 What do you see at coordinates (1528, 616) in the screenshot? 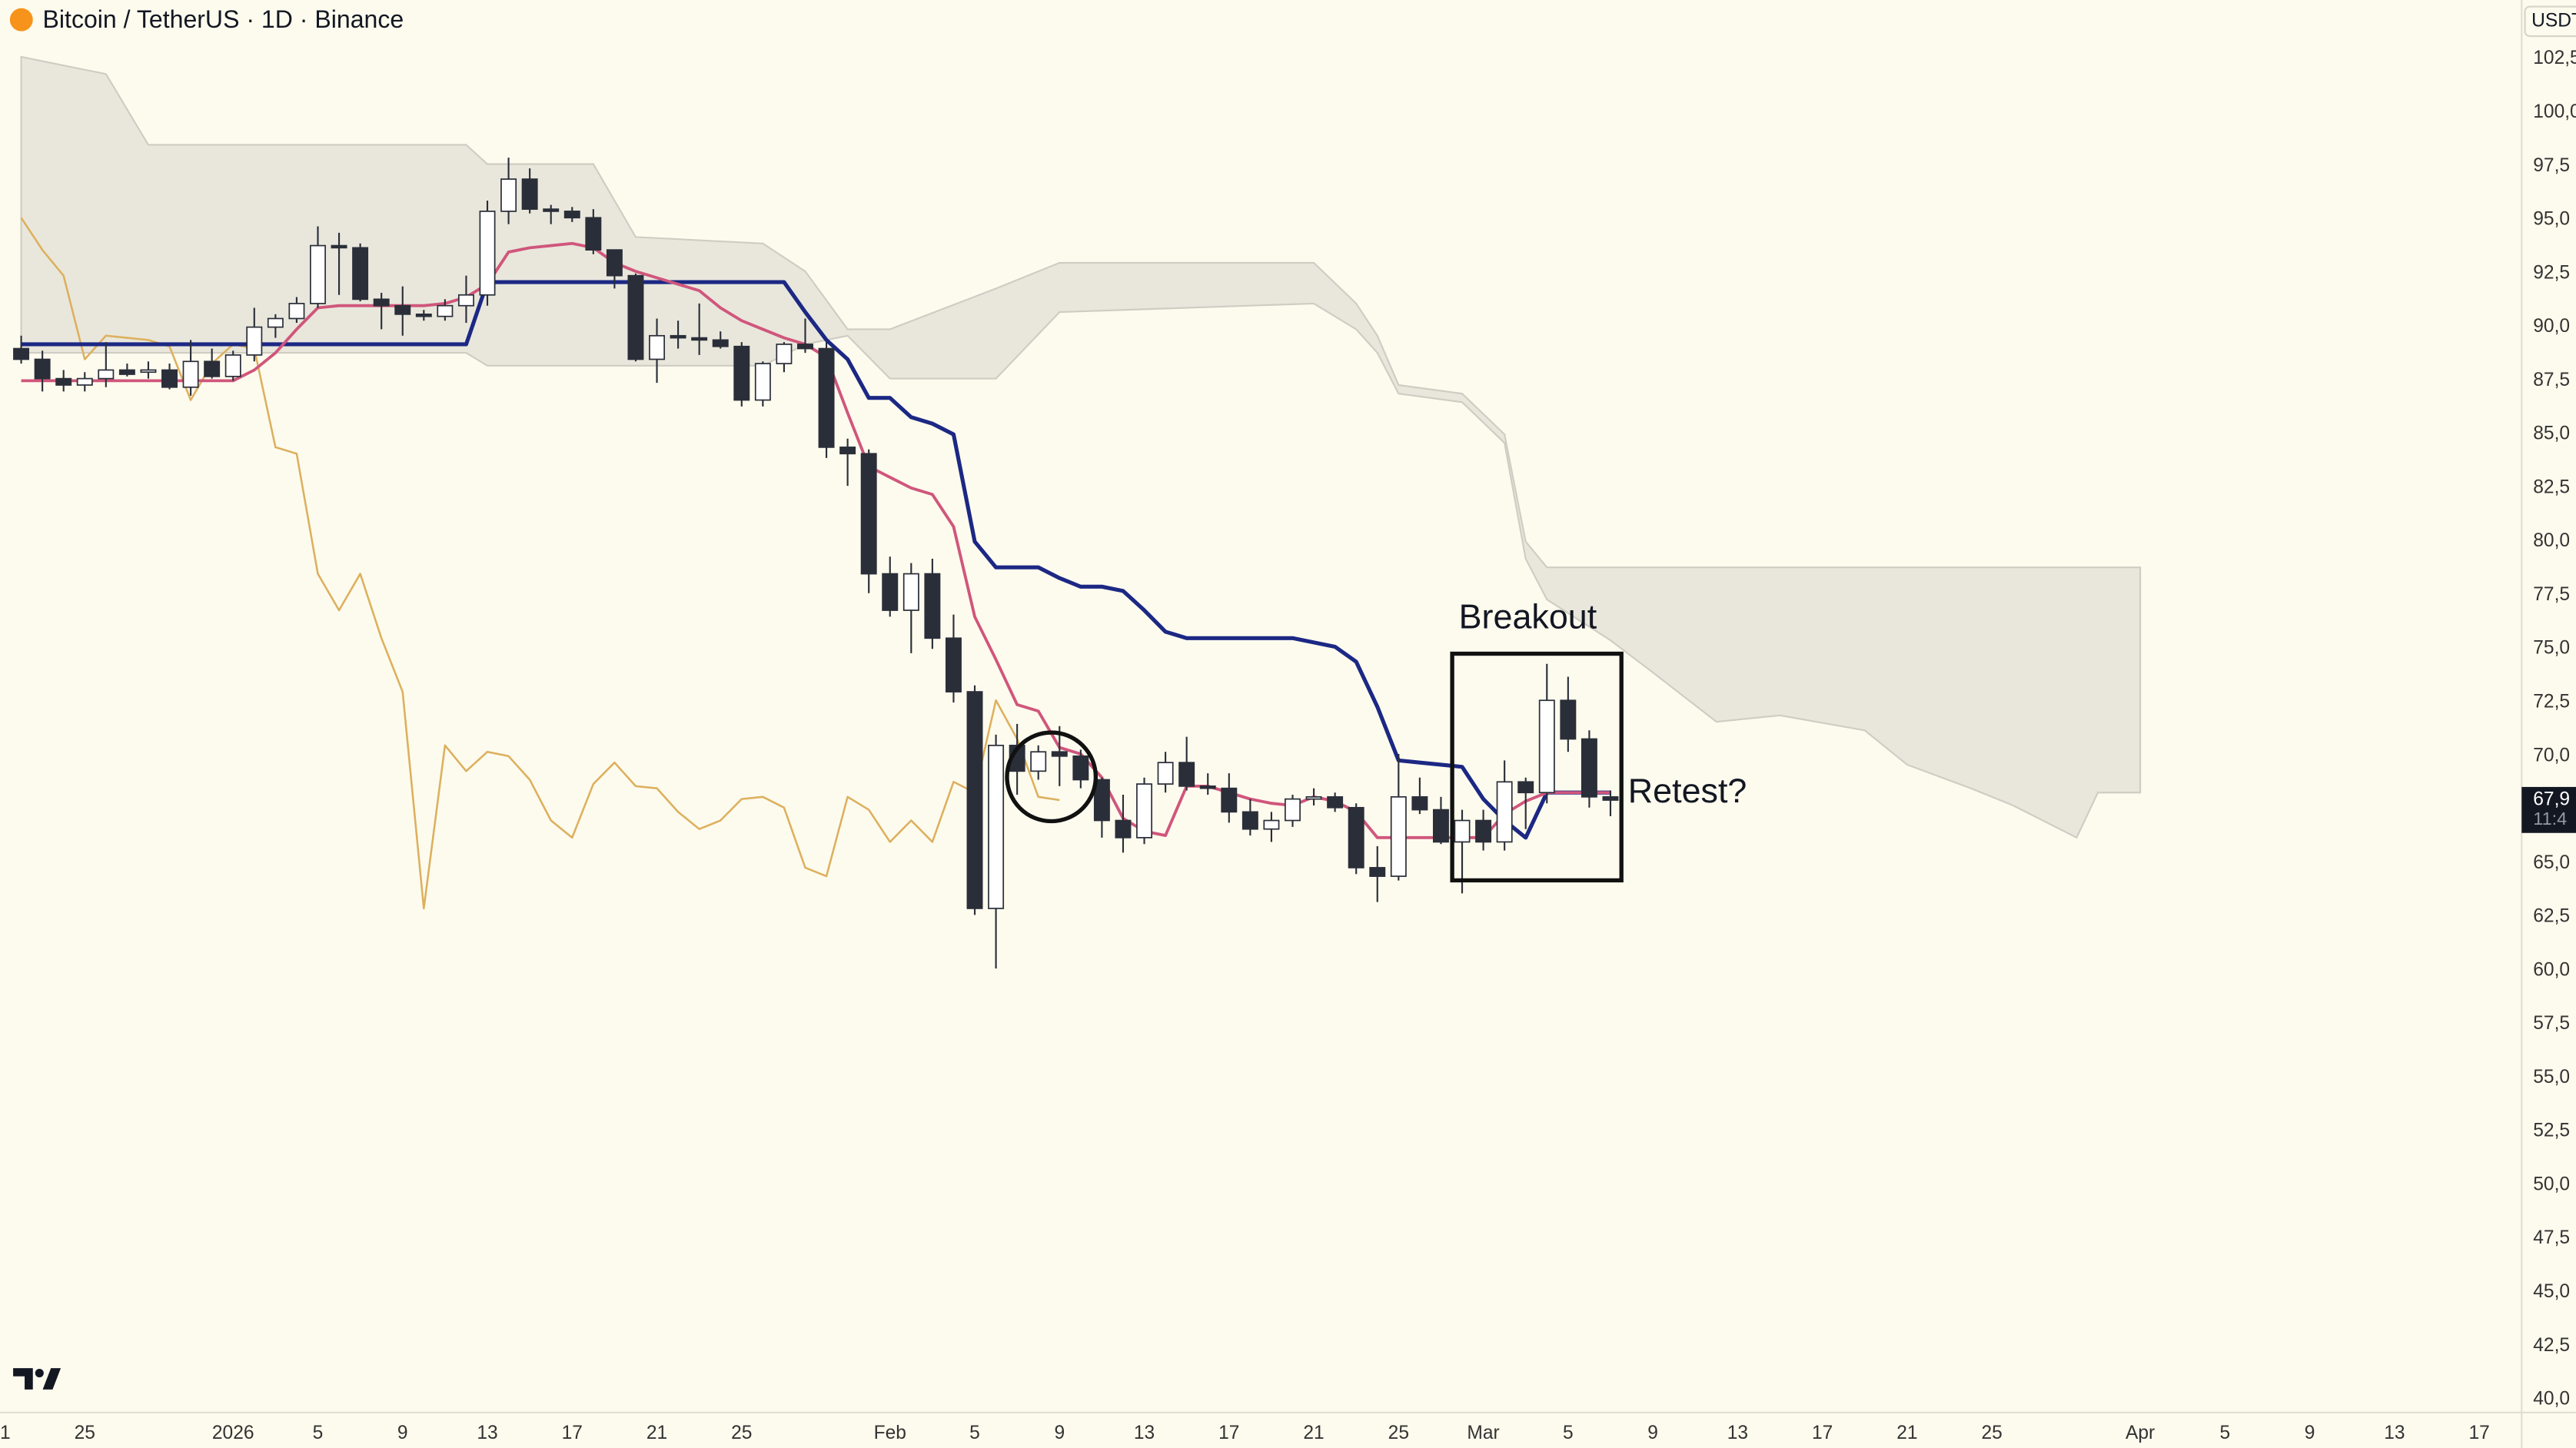
I see `annotation: Breakout` at bounding box center [1528, 616].